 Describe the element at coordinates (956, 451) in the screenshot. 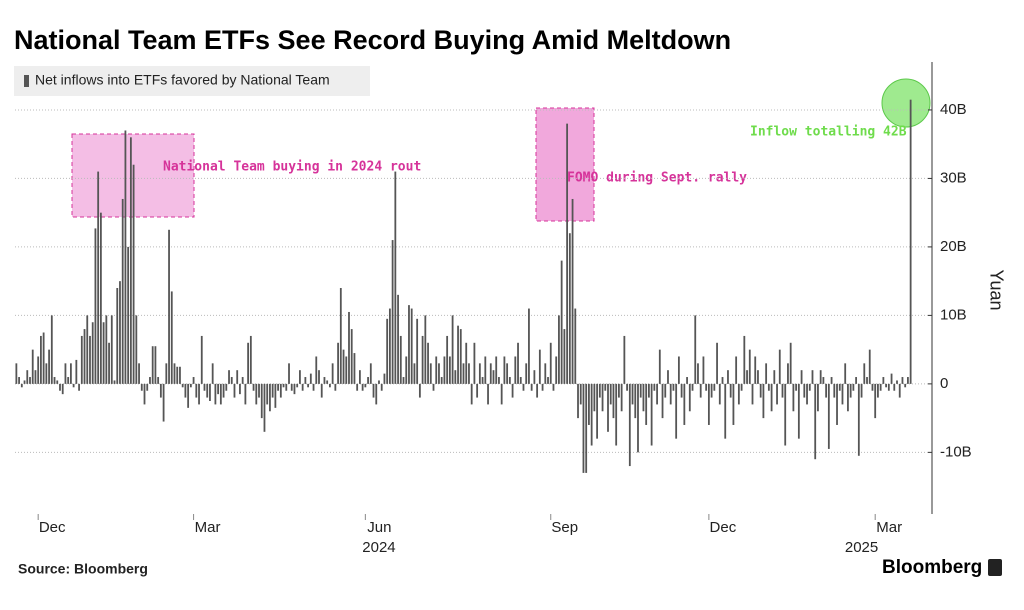

I see `y-tick-label: -10B` at that location.